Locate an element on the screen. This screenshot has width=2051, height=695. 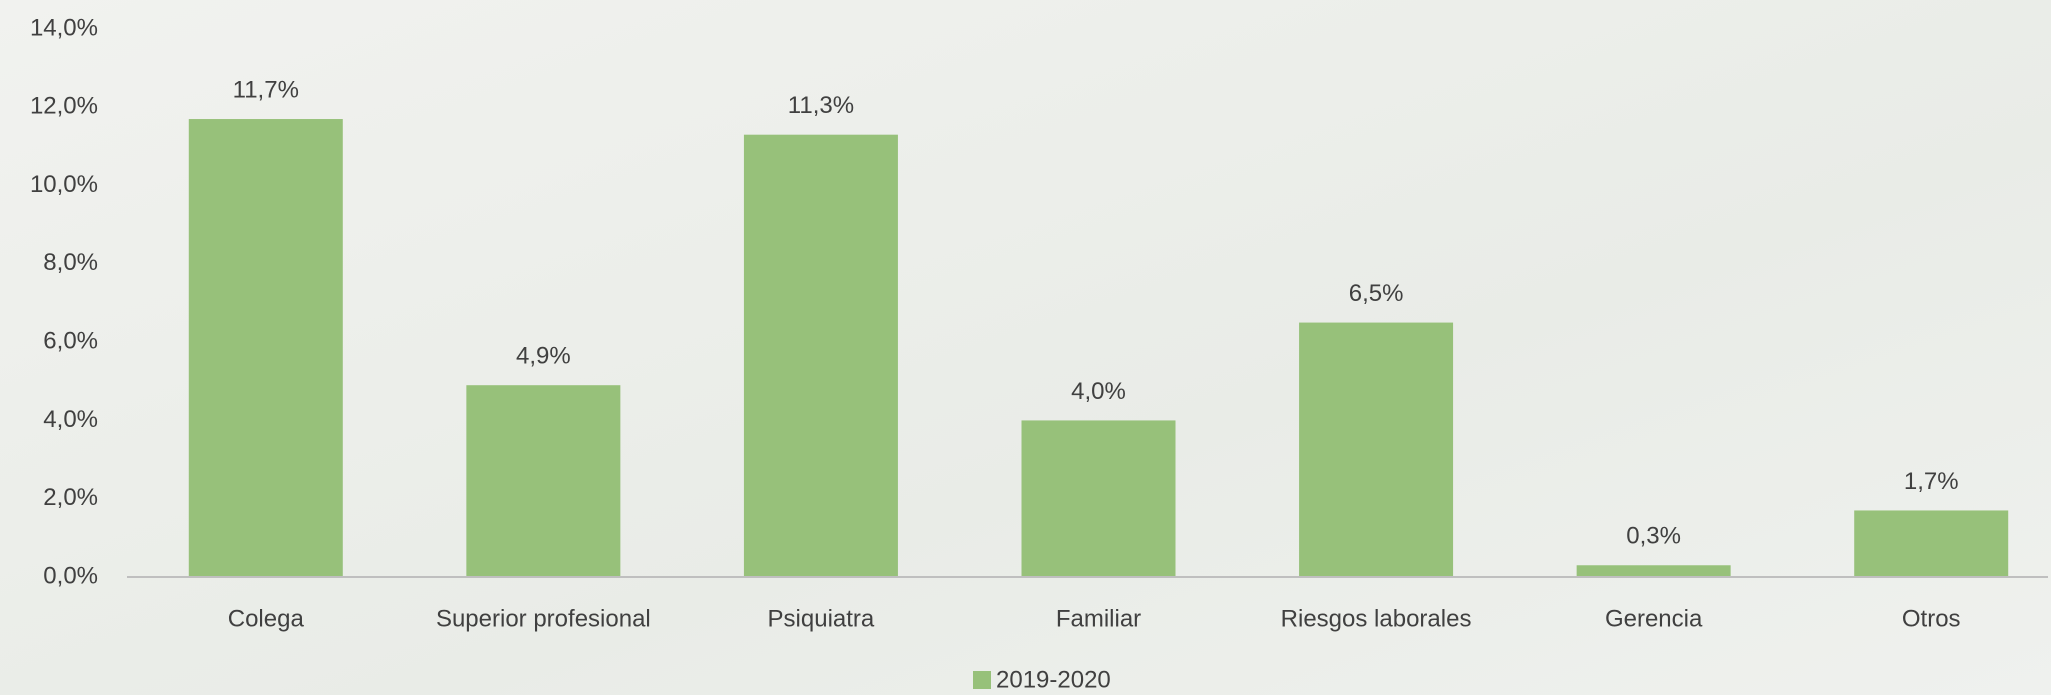
value-label: 11,3% is located at coordinates (821, 105).